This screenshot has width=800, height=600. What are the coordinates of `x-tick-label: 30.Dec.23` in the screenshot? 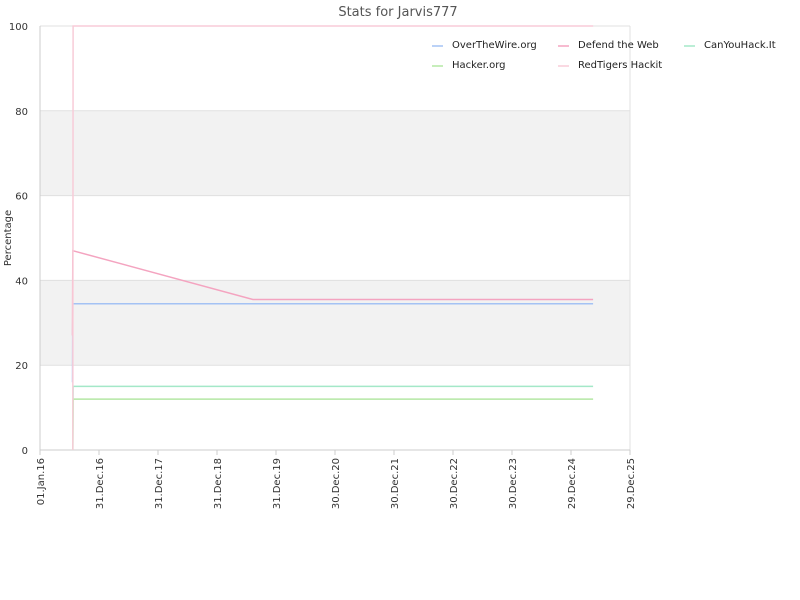 It's located at (513, 483).